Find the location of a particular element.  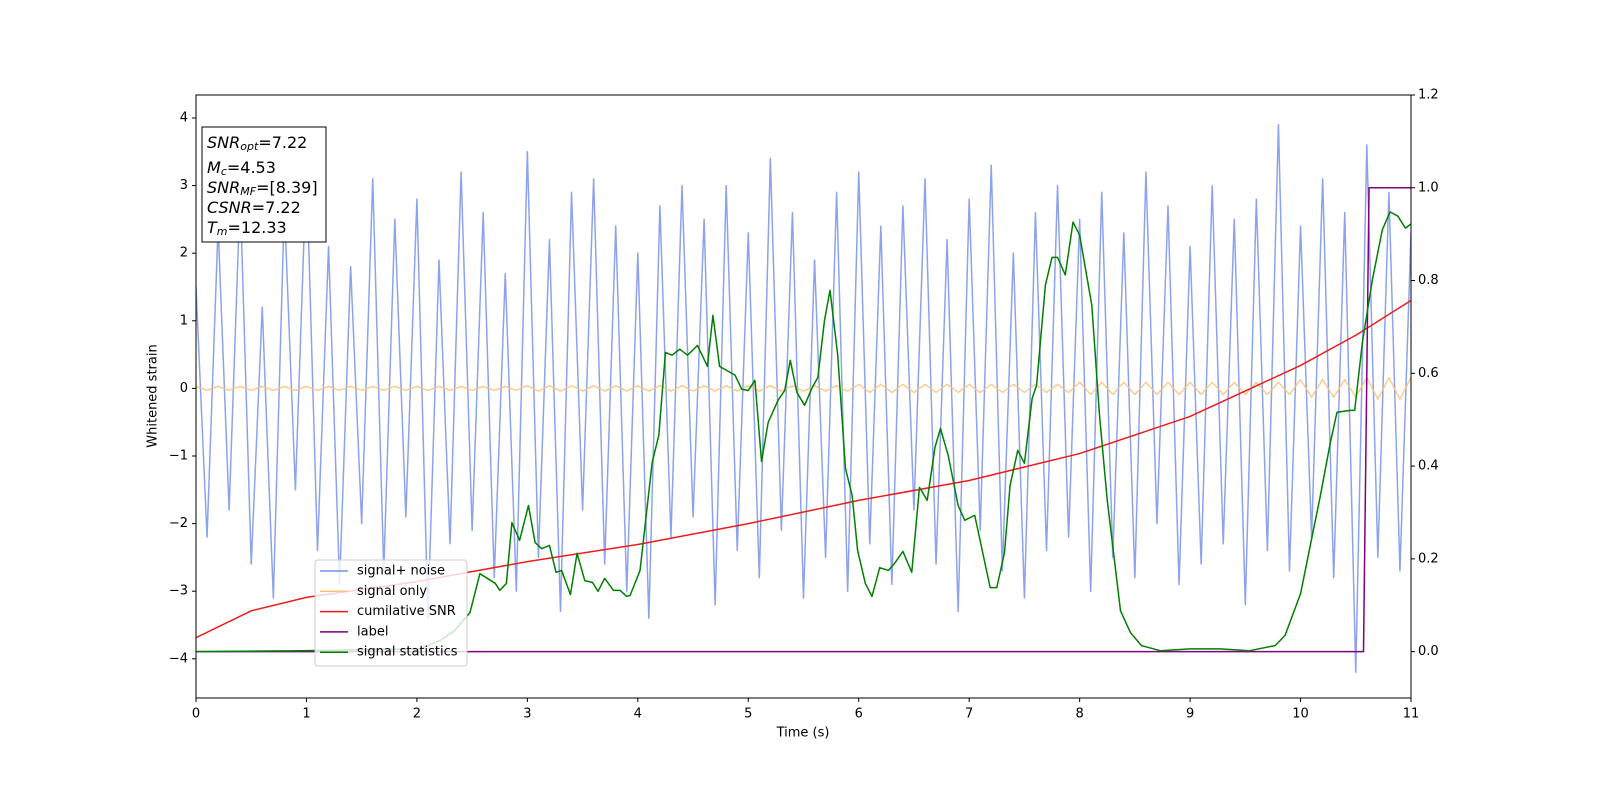

x-tick-label: 1 is located at coordinates (306, 714).